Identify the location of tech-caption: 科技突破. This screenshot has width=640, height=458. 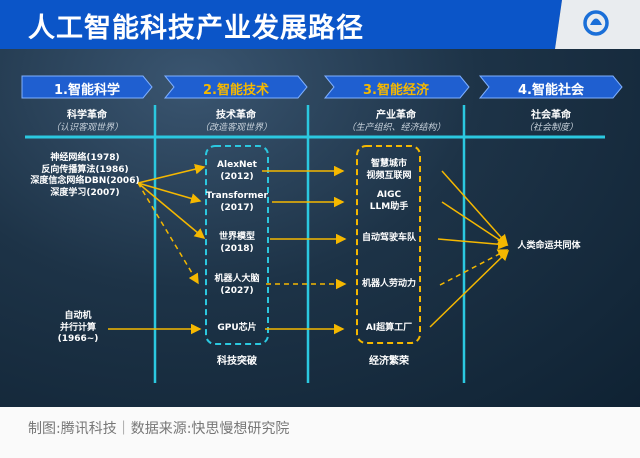
(237, 361).